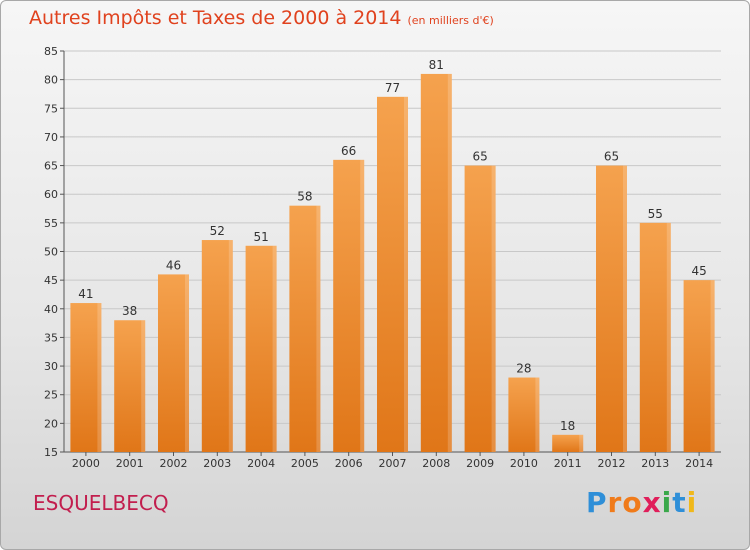 The image size is (750, 550). I want to click on logo-letter: r, so click(615, 502).